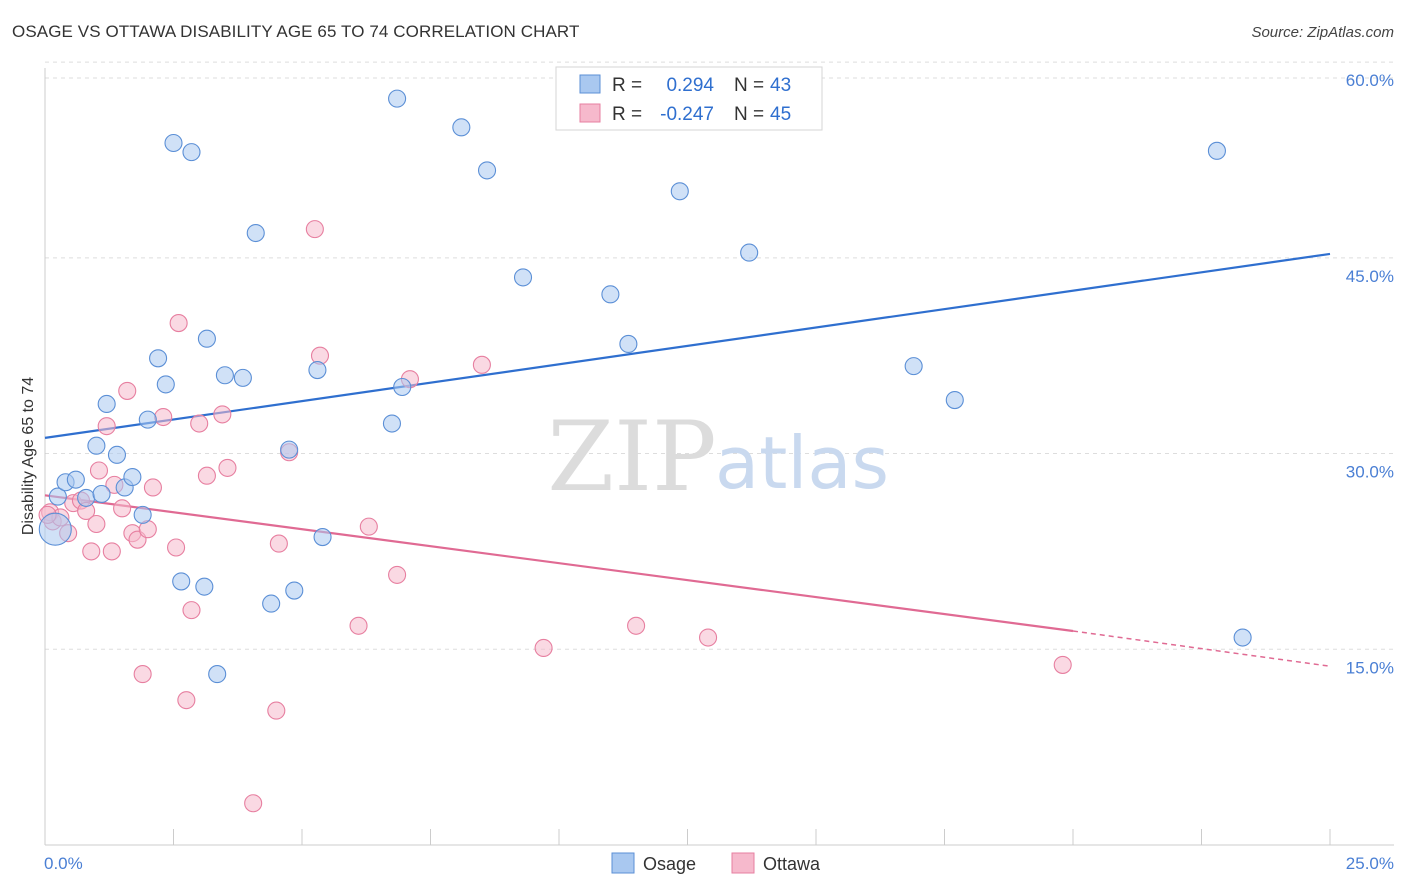 The image size is (1406, 892). Describe the element at coordinates (780, 85) in the screenshot. I see `stats-osage-n-value: 43` at that location.